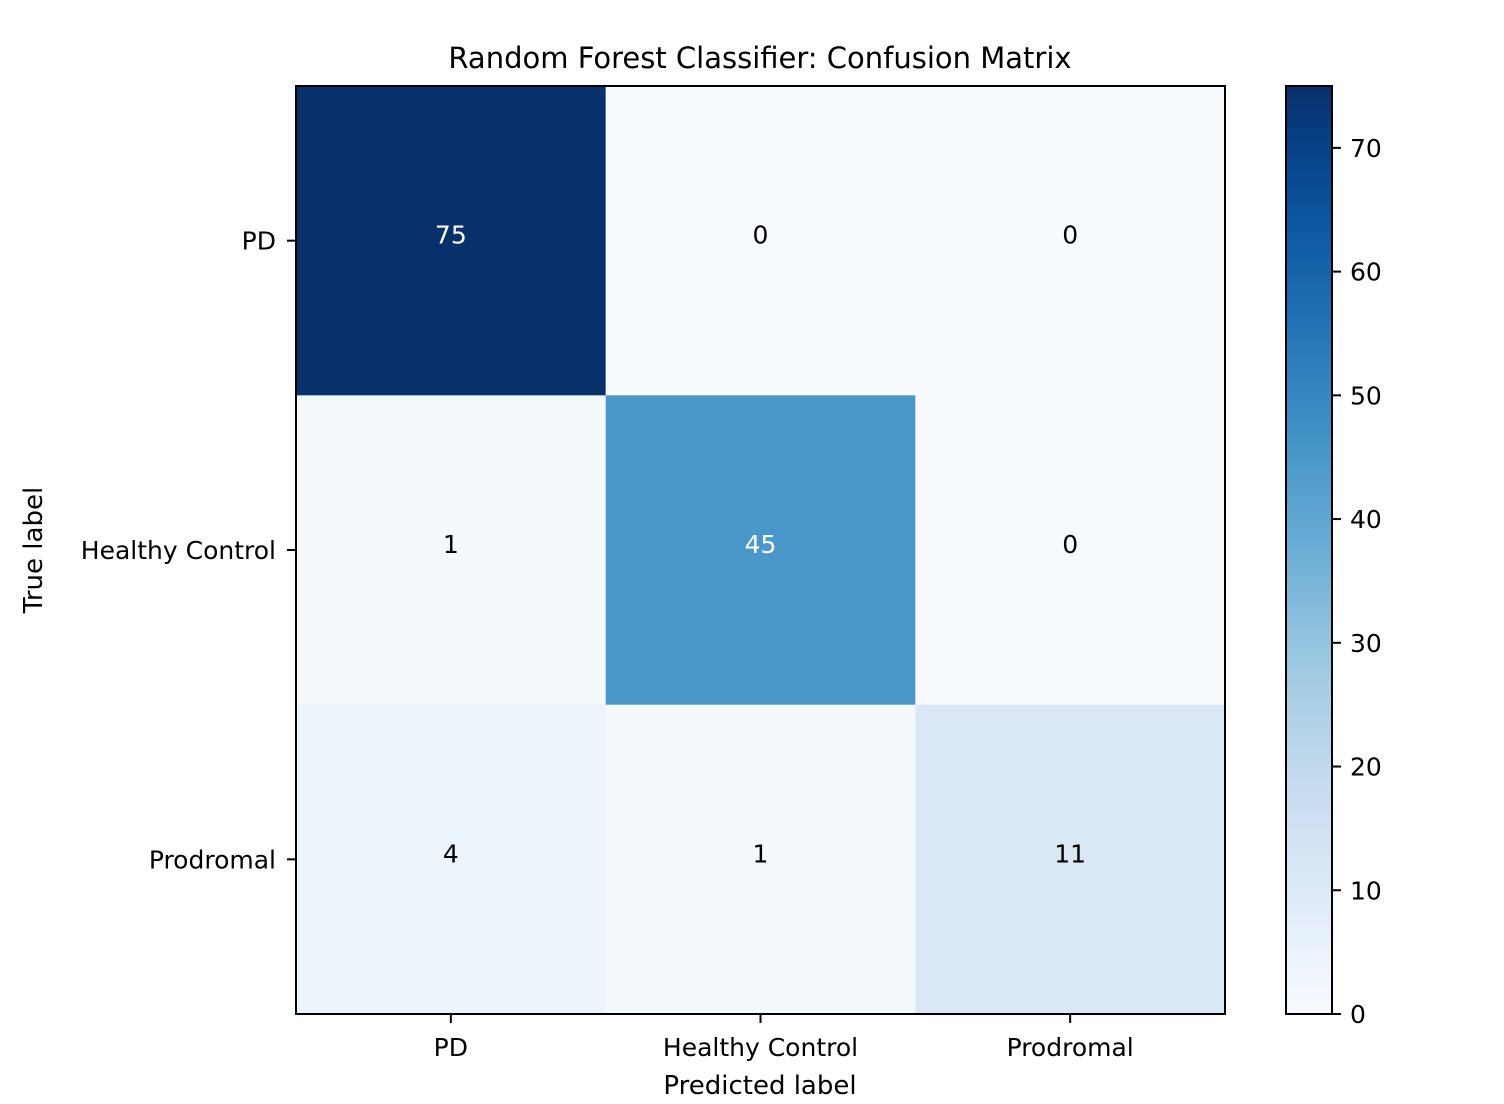 This screenshot has width=1504, height=1104. I want to click on x-axis-ticks: PD Healthy Control Prodromal, so click(784, 1038).